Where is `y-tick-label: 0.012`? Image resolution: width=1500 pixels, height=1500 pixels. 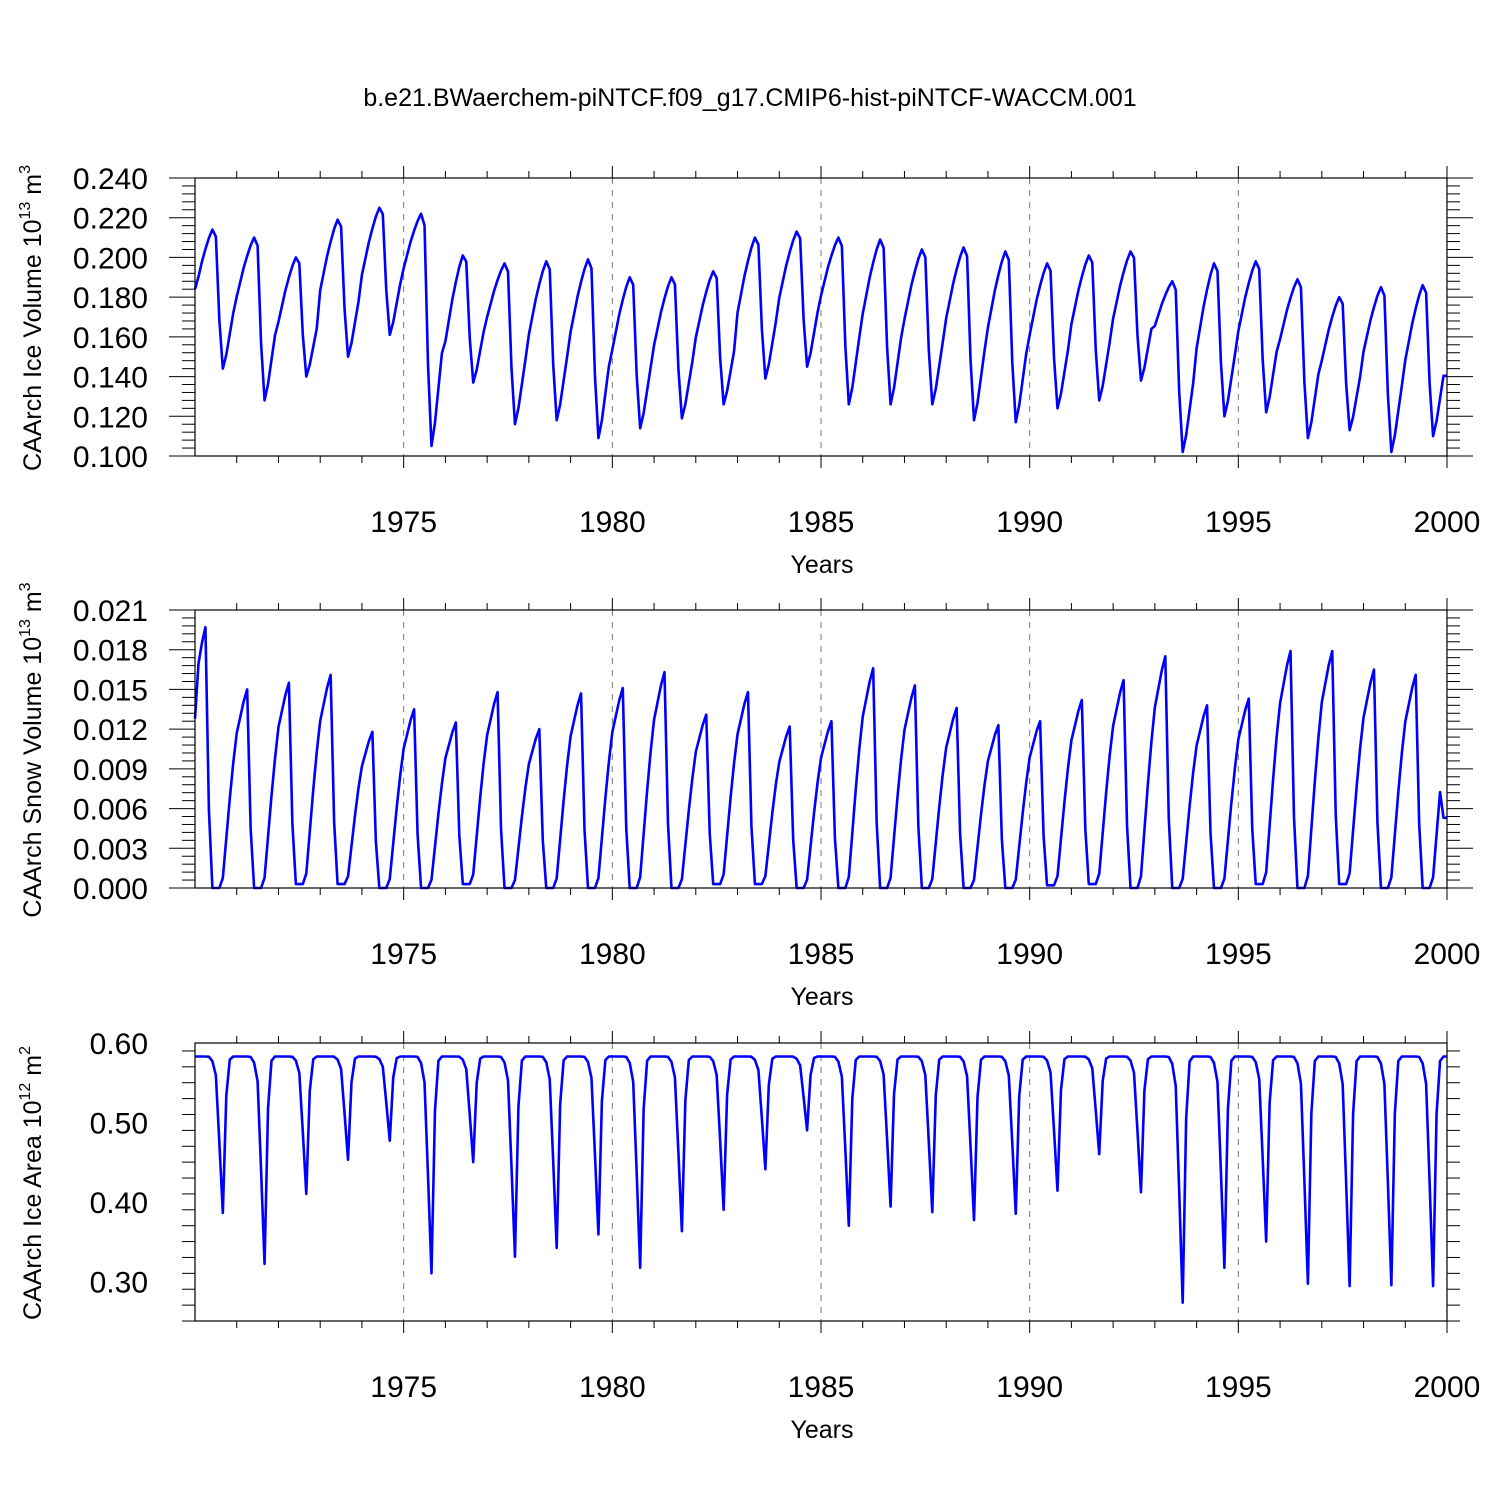
y-tick-label: 0.012 is located at coordinates (110, 730).